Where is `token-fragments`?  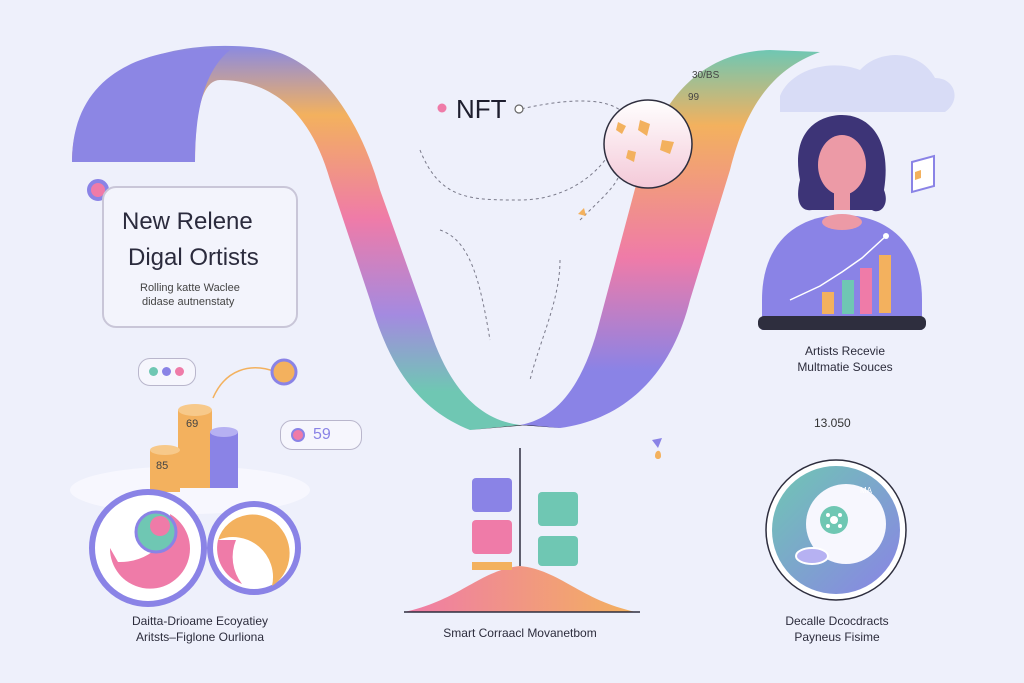 token-fragments is located at coordinates (645, 141).